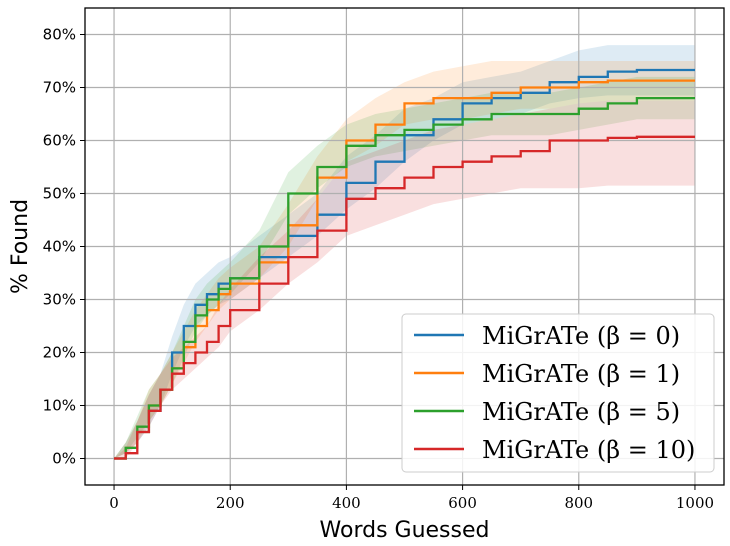 Image resolution: width=730 pixels, height=546 pixels. What do you see at coordinates (405, 530) in the screenshot?
I see `x-axis-label: Words Guessed` at bounding box center [405, 530].